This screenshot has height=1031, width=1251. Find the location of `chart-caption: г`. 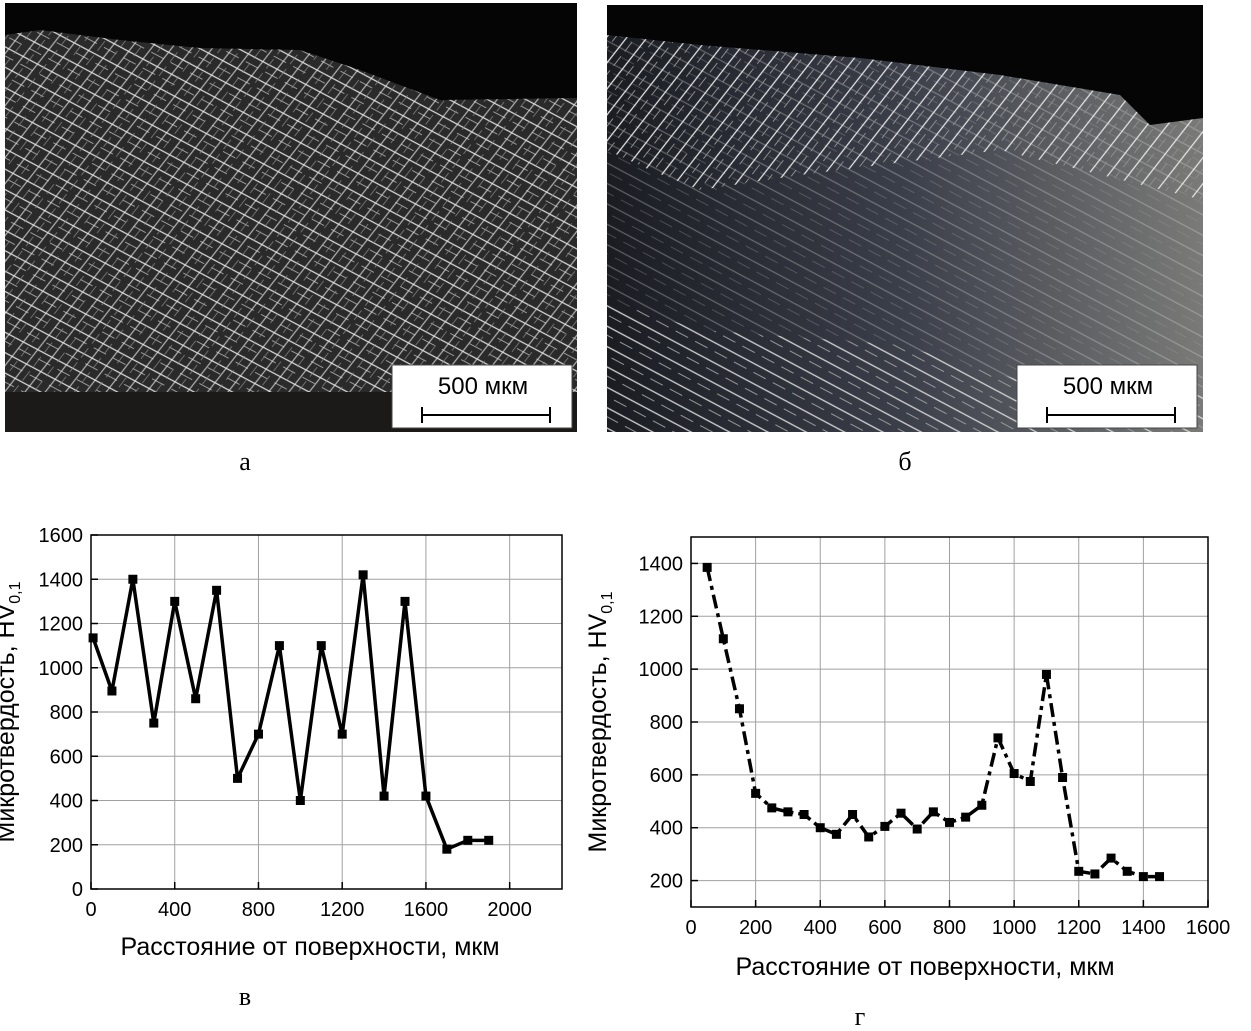

chart-caption: г is located at coordinates (860, 1016).